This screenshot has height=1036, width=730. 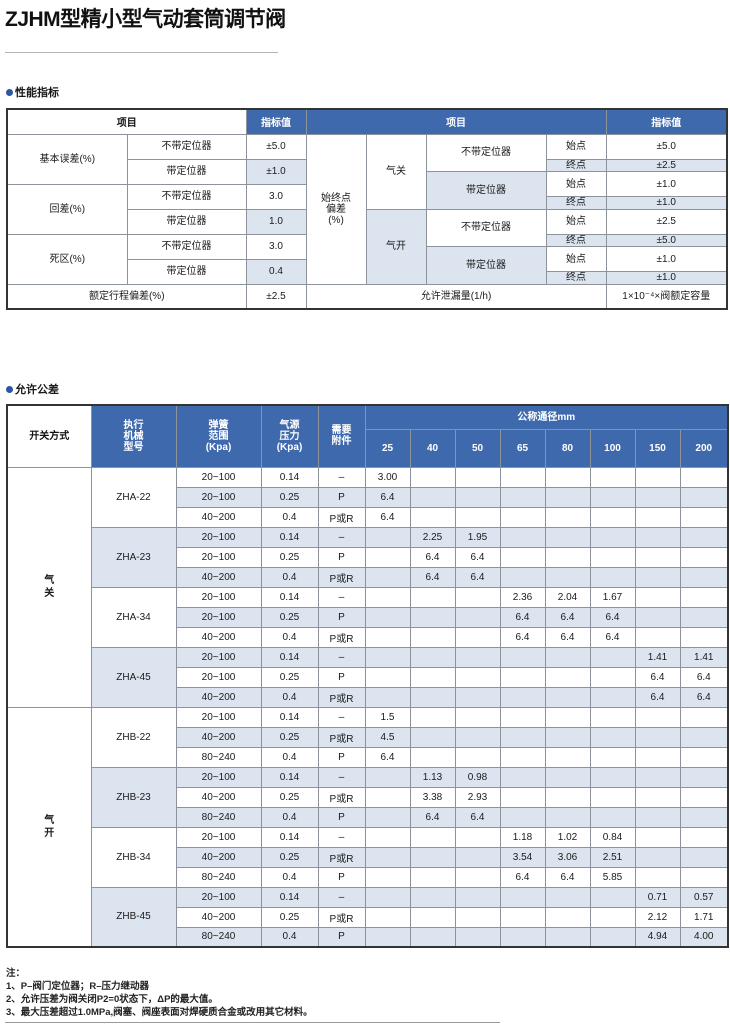 I want to click on header-item-right: 项目, so click(x=456, y=121).